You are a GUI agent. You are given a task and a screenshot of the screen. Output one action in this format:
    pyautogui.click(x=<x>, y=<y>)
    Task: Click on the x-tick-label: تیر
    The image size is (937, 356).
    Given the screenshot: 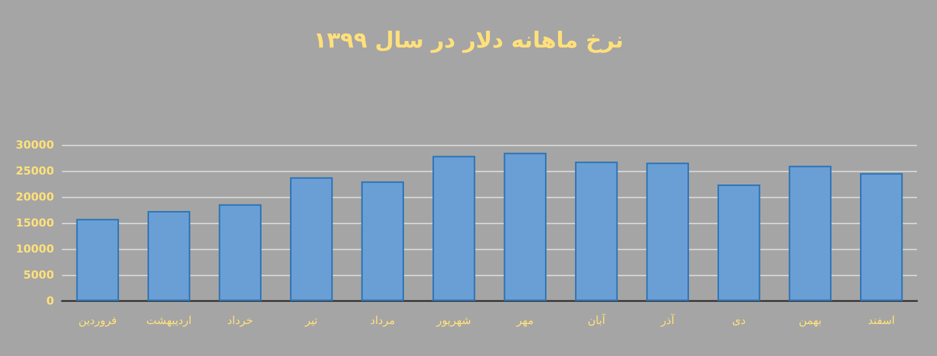 What is the action you would take?
    pyautogui.click(x=311, y=320)
    